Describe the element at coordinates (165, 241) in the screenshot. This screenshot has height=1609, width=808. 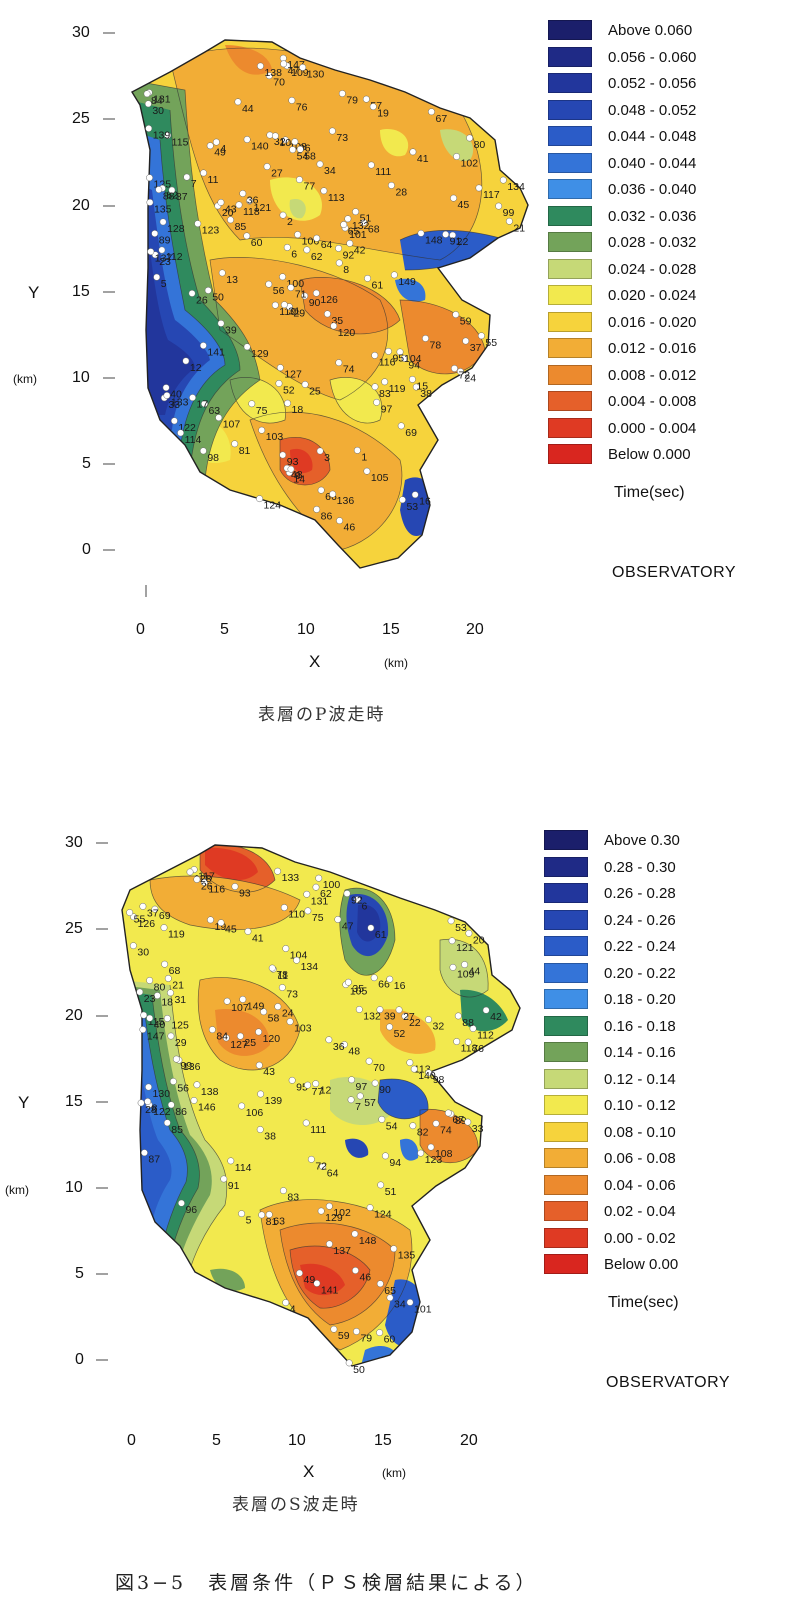
I see `station-label: 89` at that location.